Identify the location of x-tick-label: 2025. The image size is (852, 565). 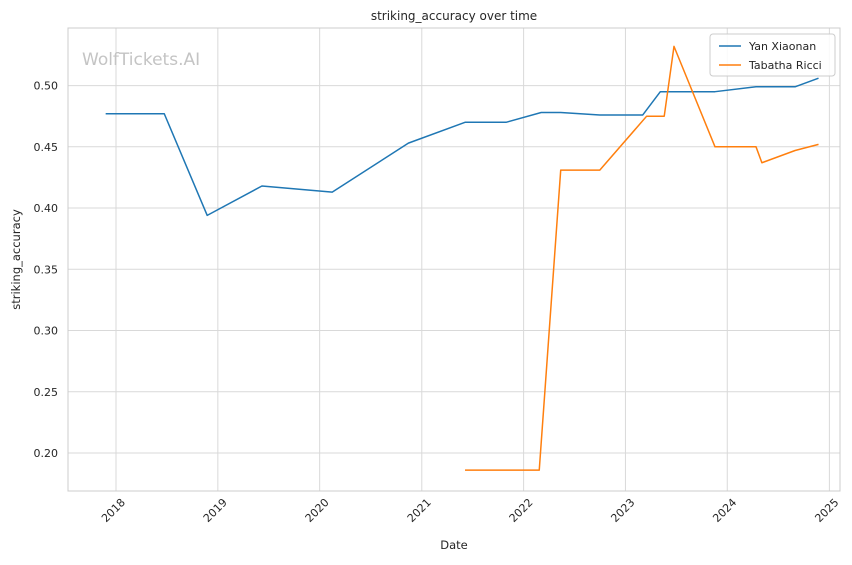
(826, 510).